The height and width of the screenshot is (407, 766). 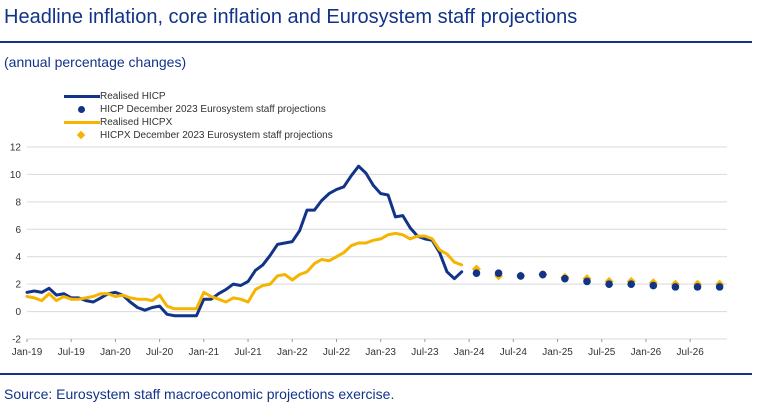 I want to click on x-tick-label: Jan-24, so click(x=469, y=352).